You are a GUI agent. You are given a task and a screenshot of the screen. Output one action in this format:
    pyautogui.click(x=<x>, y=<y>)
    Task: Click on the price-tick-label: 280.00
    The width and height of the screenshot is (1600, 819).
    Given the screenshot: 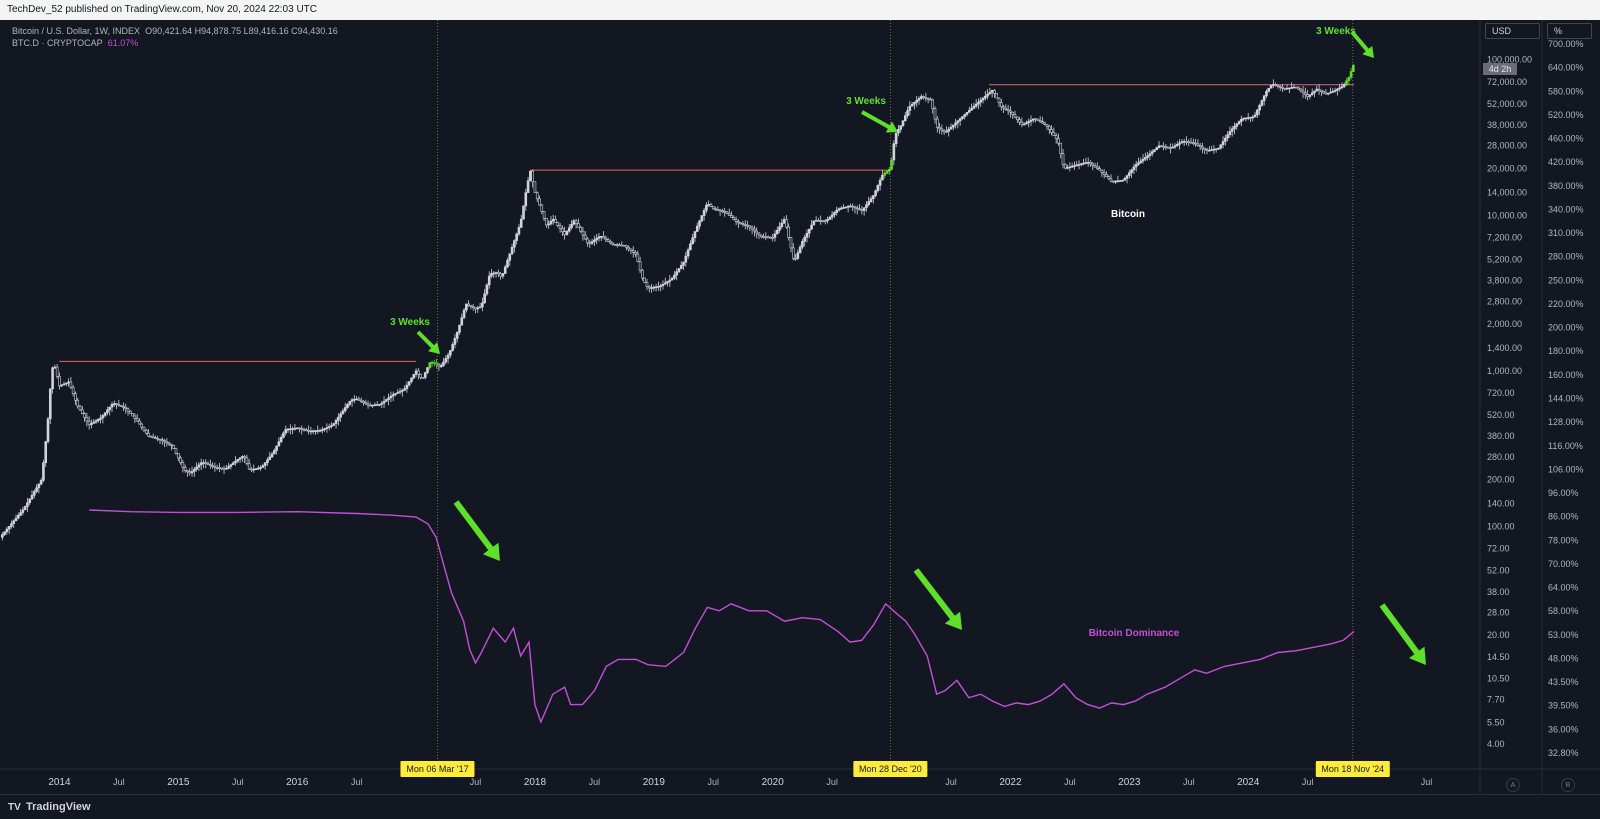 What is the action you would take?
    pyautogui.click(x=1501, y=457)
    